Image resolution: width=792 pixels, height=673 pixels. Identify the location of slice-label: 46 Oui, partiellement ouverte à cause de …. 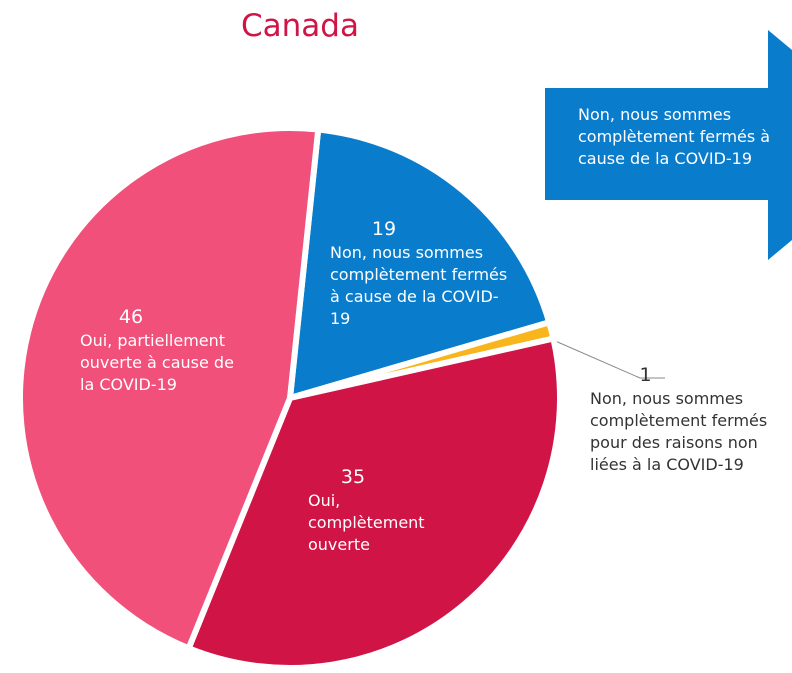
(165, 351).